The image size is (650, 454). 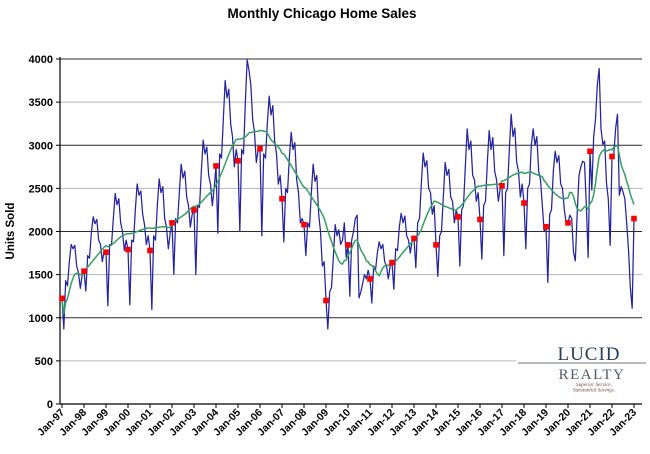 What do you see at coordinates (41, 60) in the screenshot?
I see `y-tick-label-4000: 4000` at bounding box center [41, 60].